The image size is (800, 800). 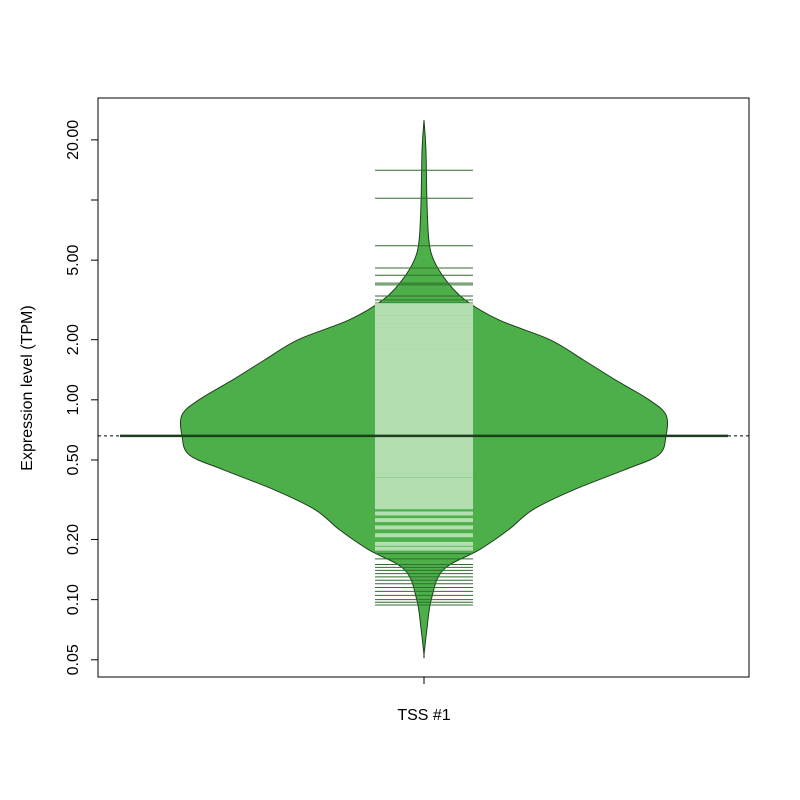 I want to click on y-tick-label: 1.00, so click(x=73, y=399).